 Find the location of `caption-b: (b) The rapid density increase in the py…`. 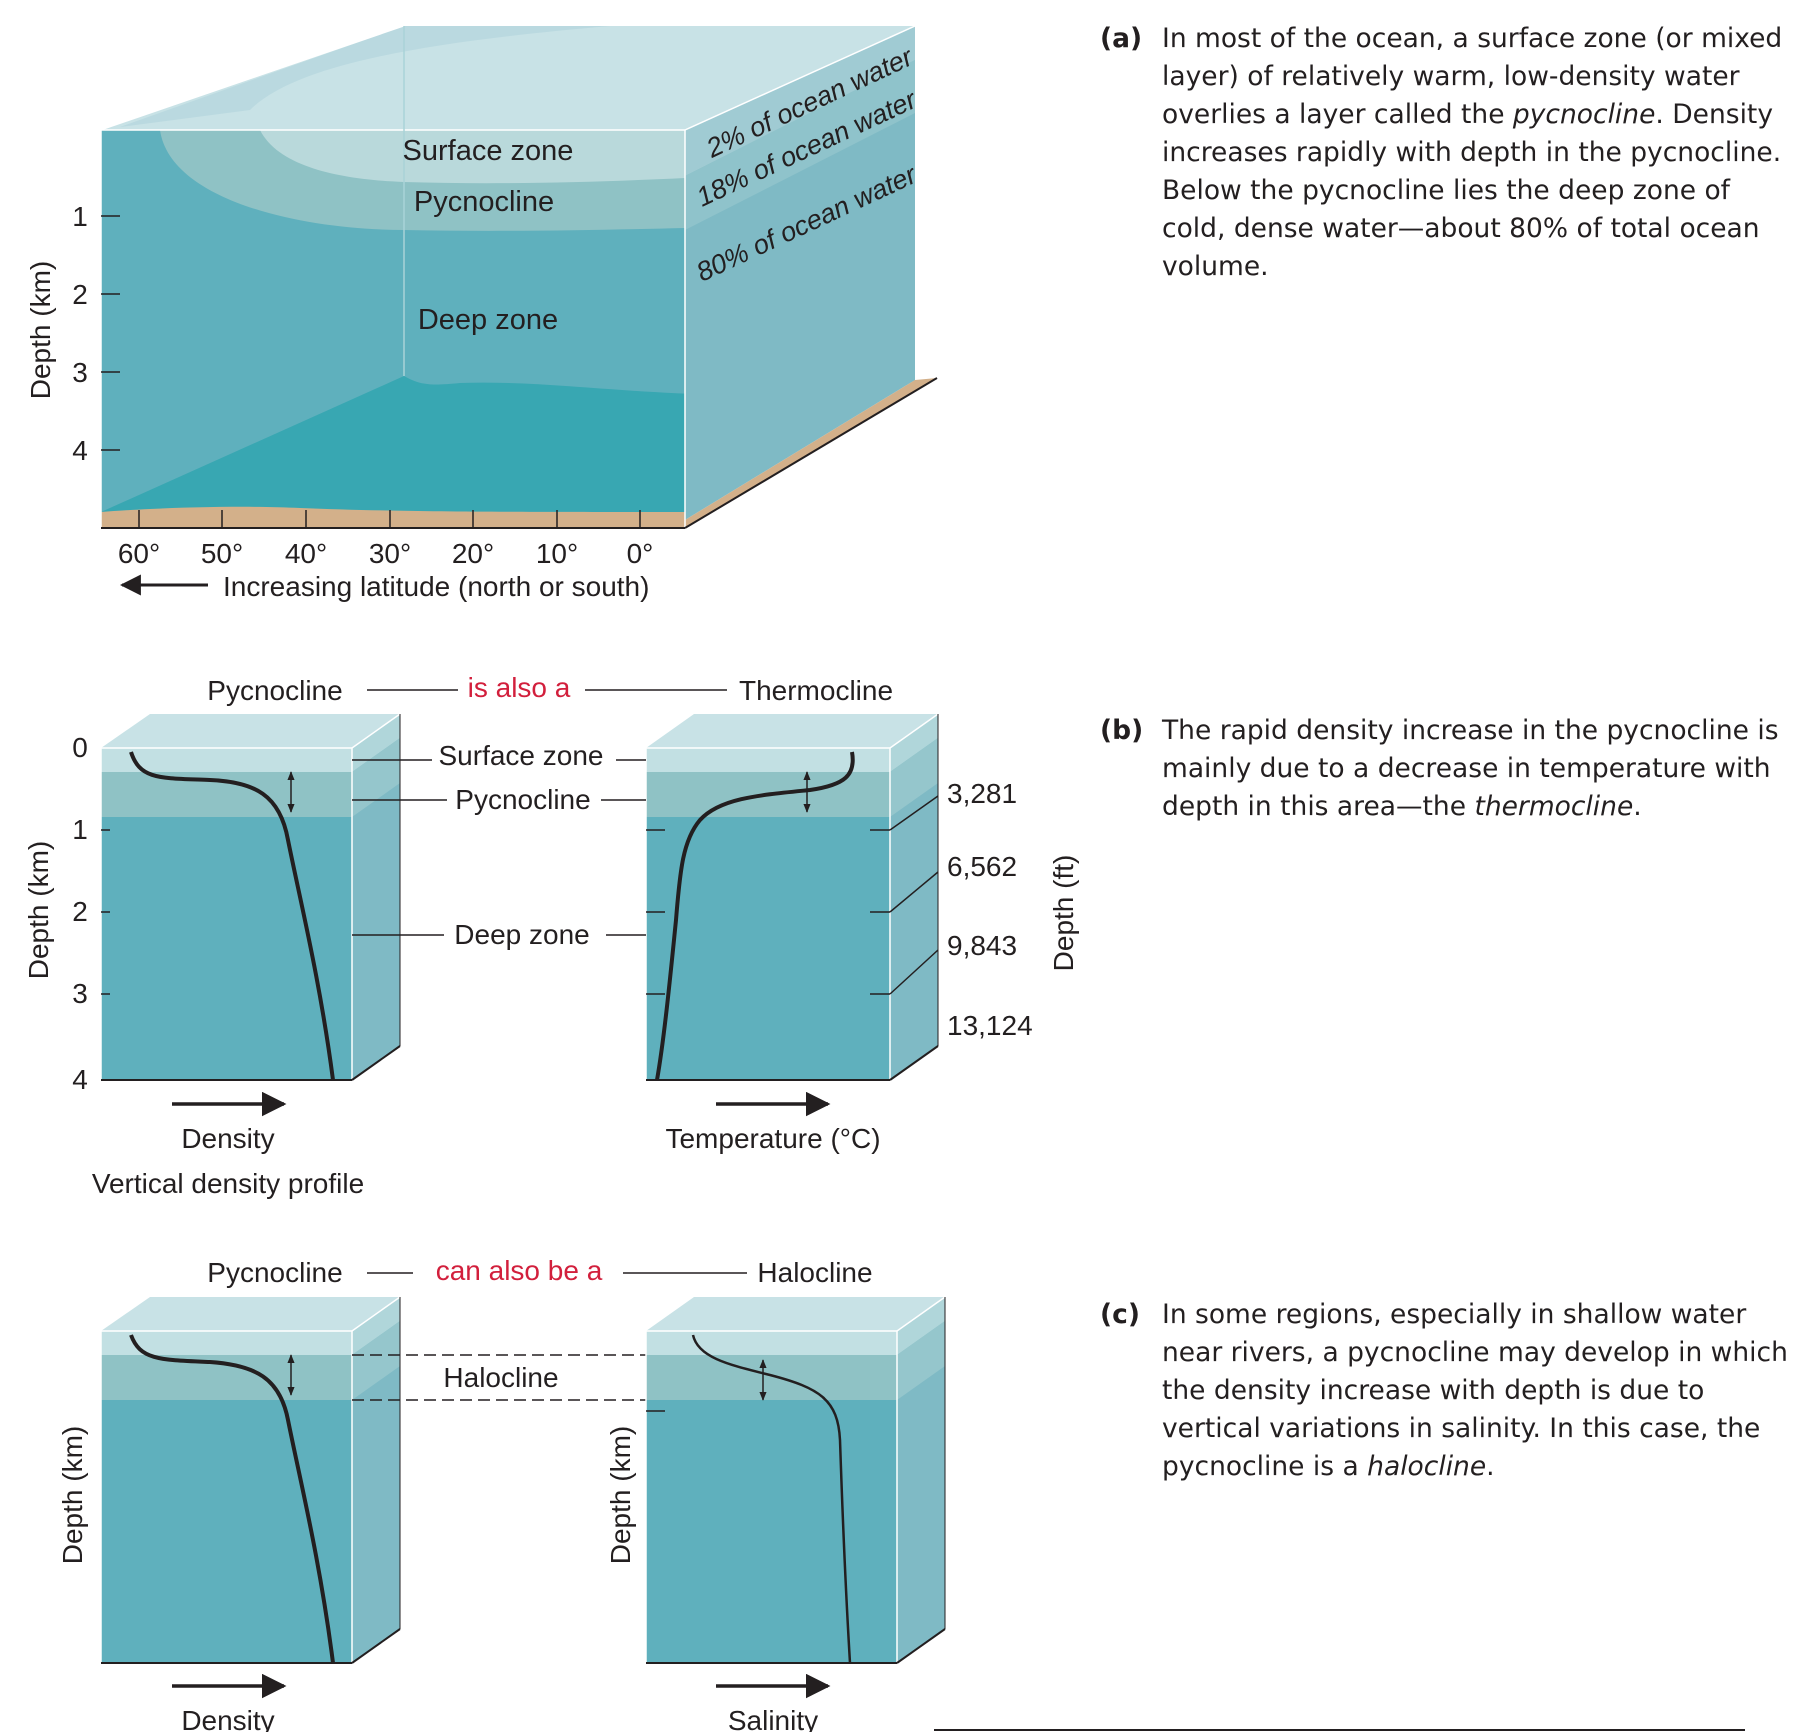

caption-b: (b) The rapid density increase in the py… is located at coordinates (1446, 769).